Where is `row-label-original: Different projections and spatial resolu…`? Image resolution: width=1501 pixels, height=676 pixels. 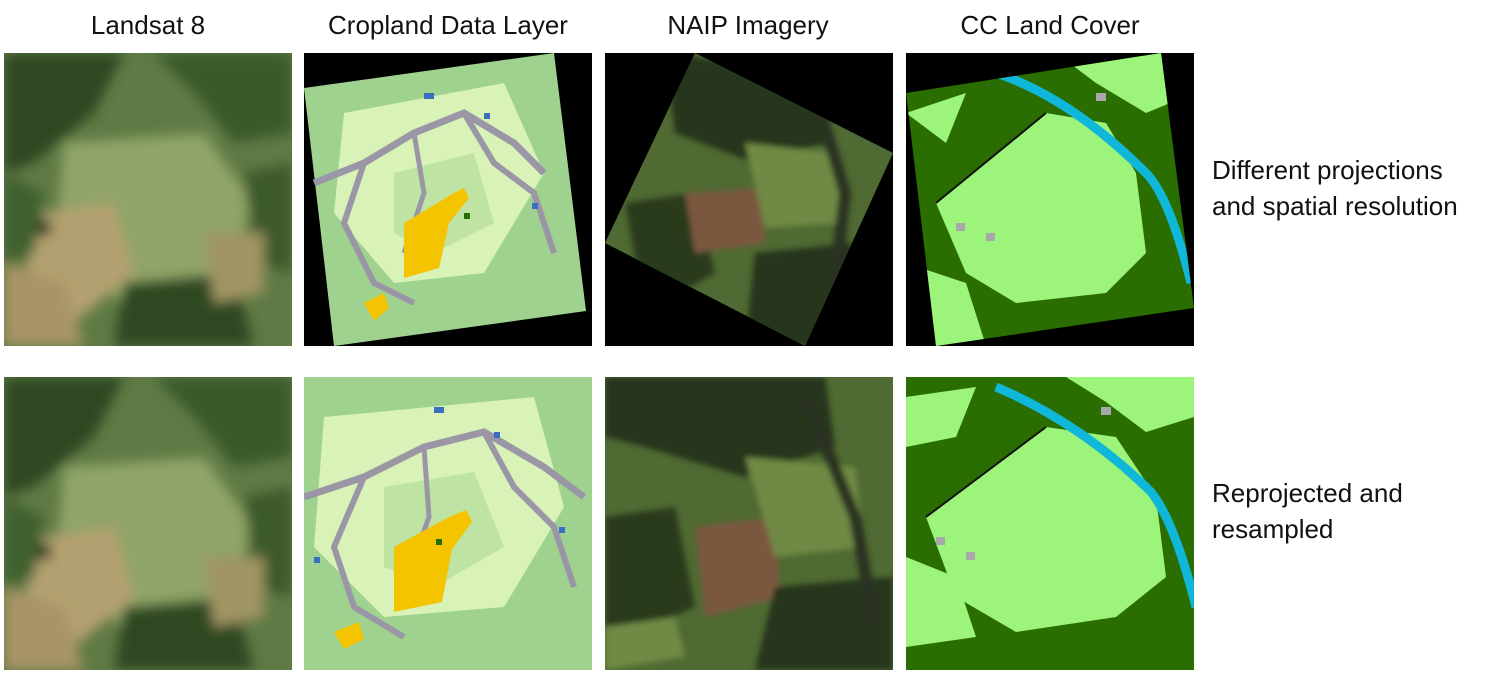
row-label-original: Different projections and spatial resolu… is located at coordinates (1335, 188).